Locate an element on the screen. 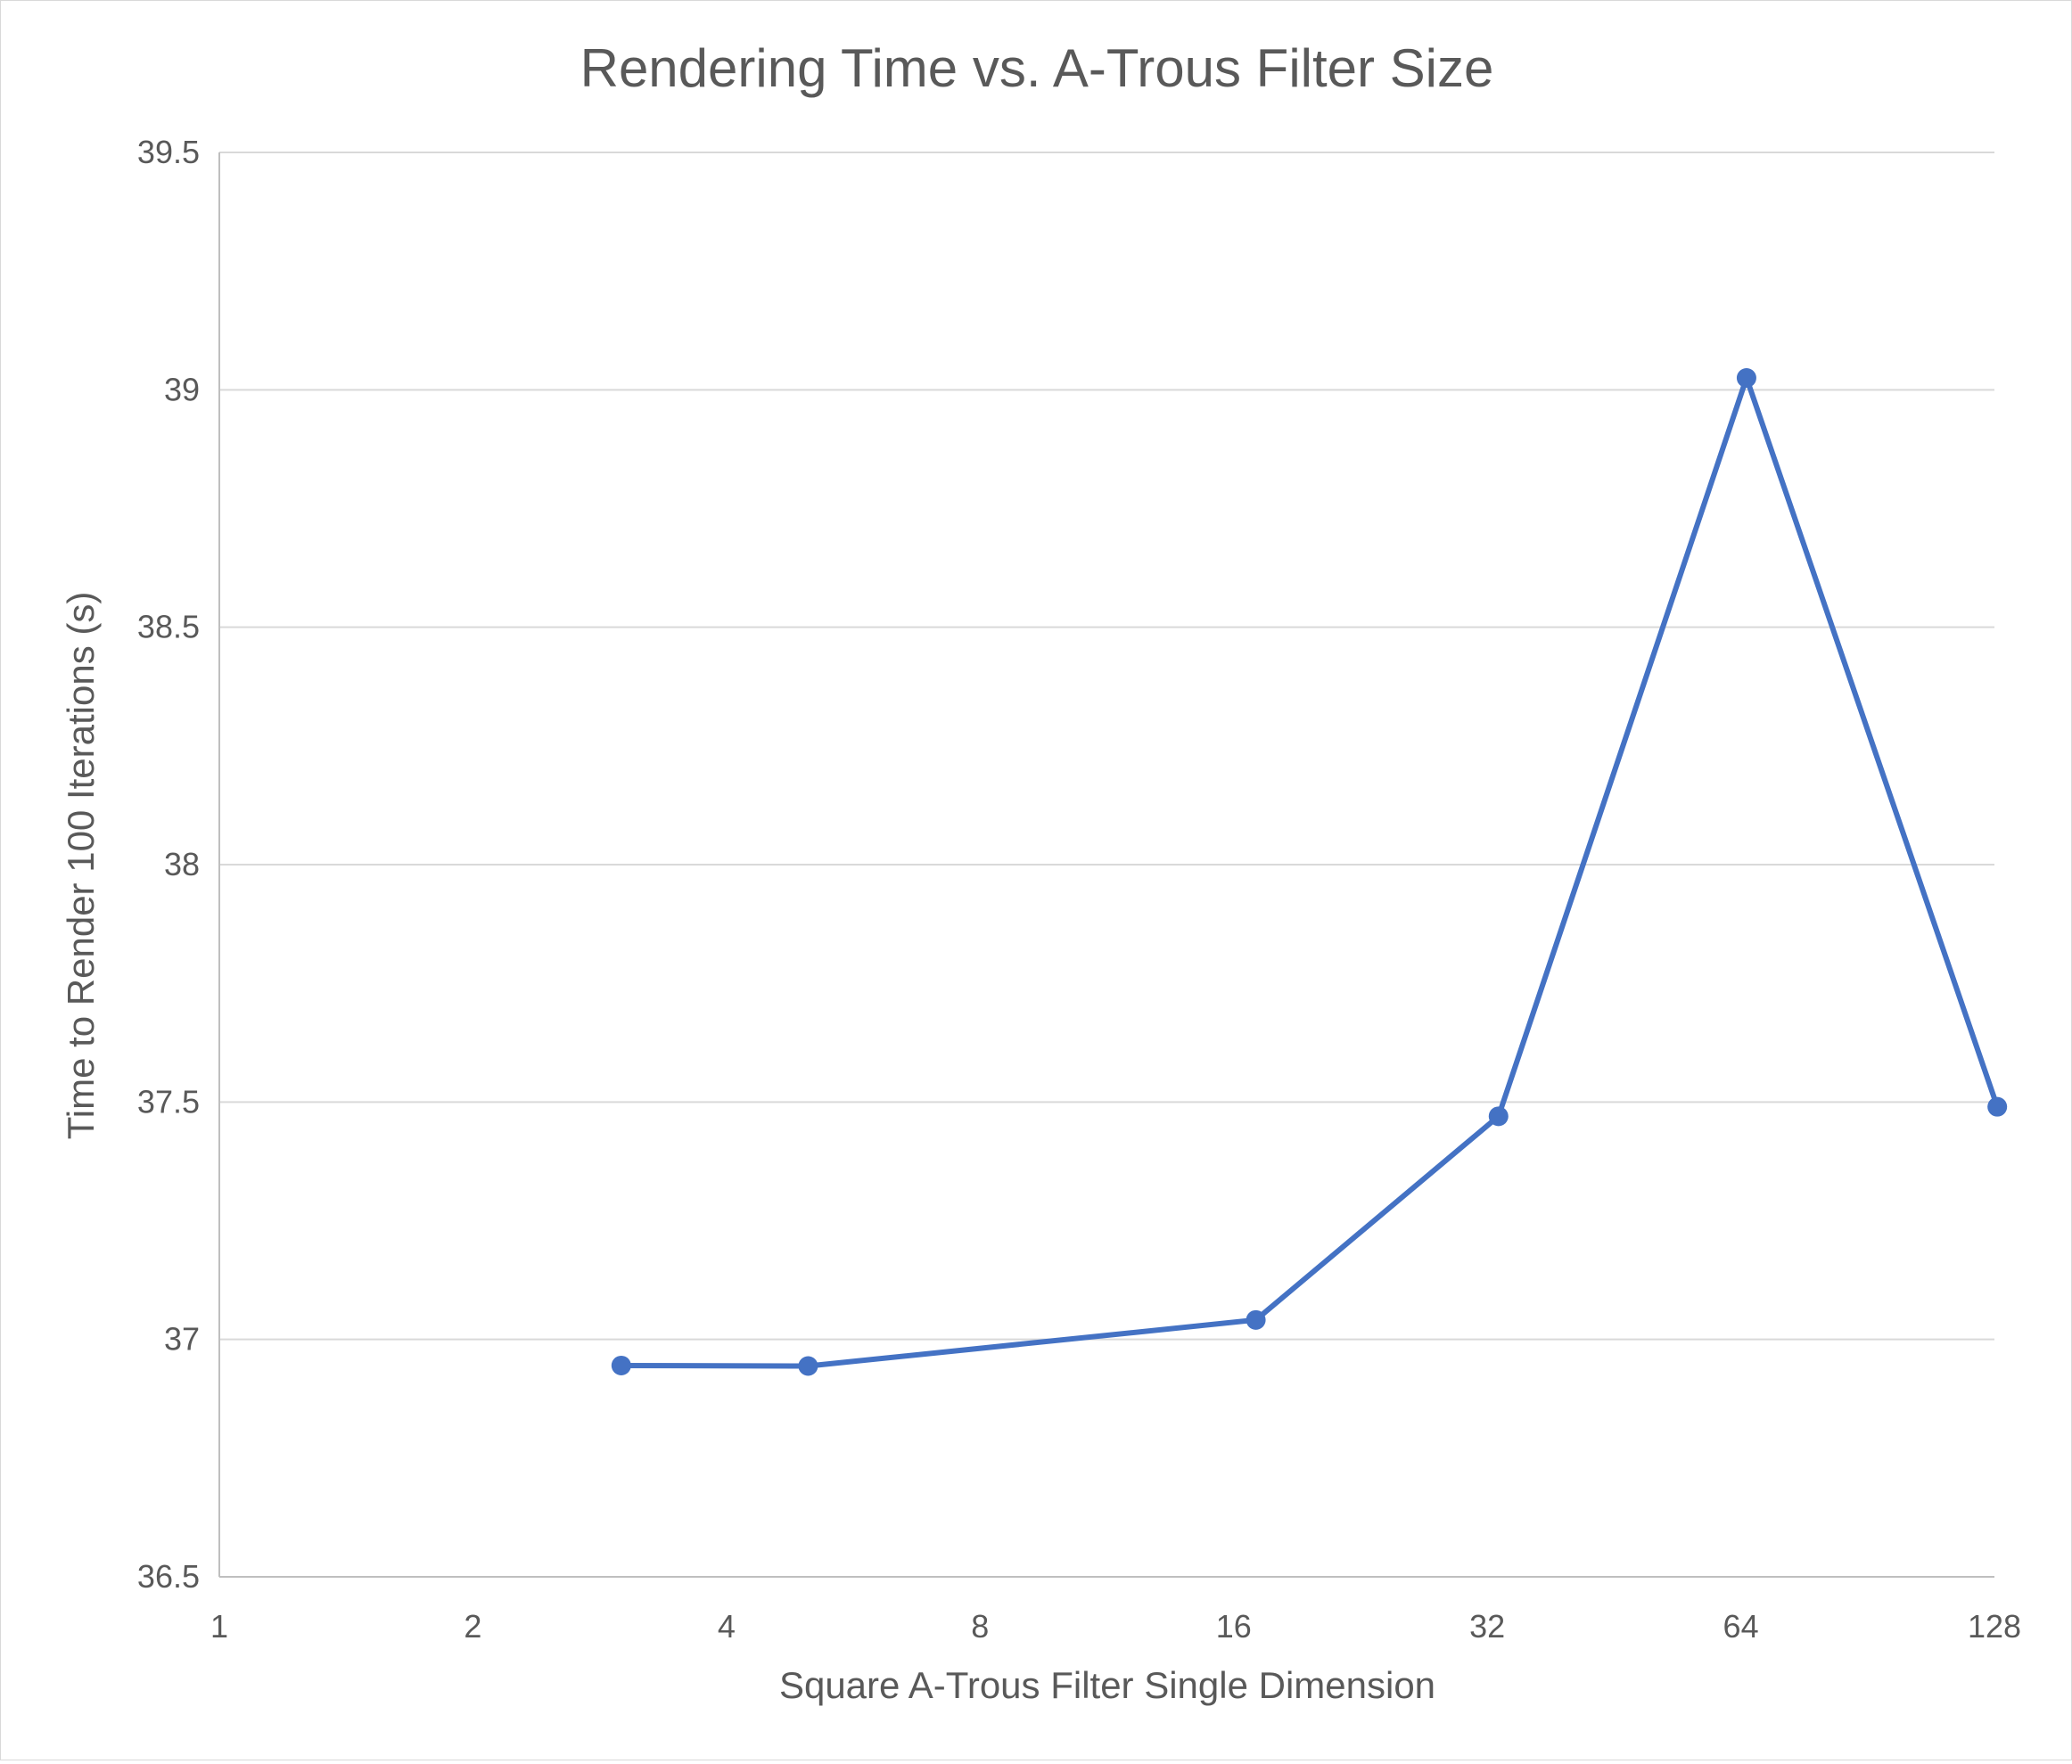  y-tick-label: 39 is located at coordinates (182, 389).